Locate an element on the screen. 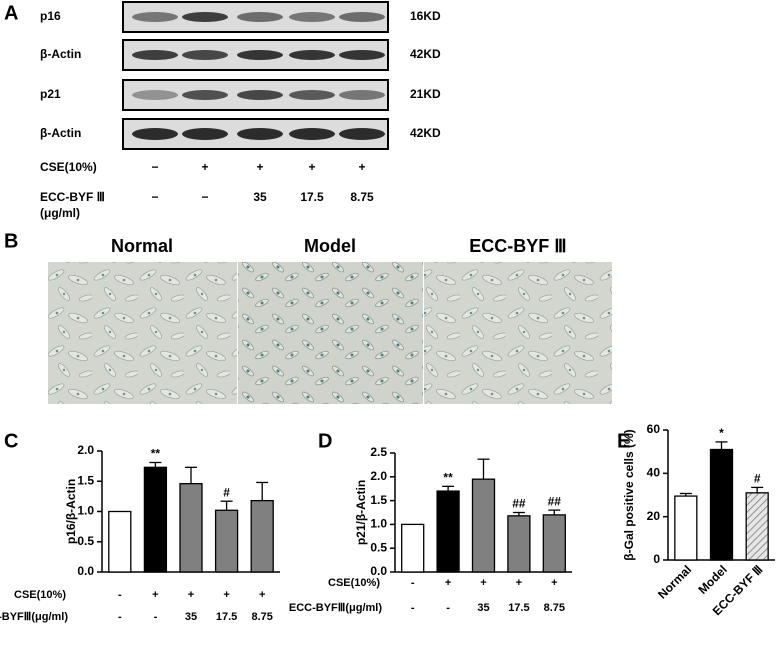 This screenshot has width=777, height=661. condition-unit: (μg/ml) is located at coordinates (60, 213).